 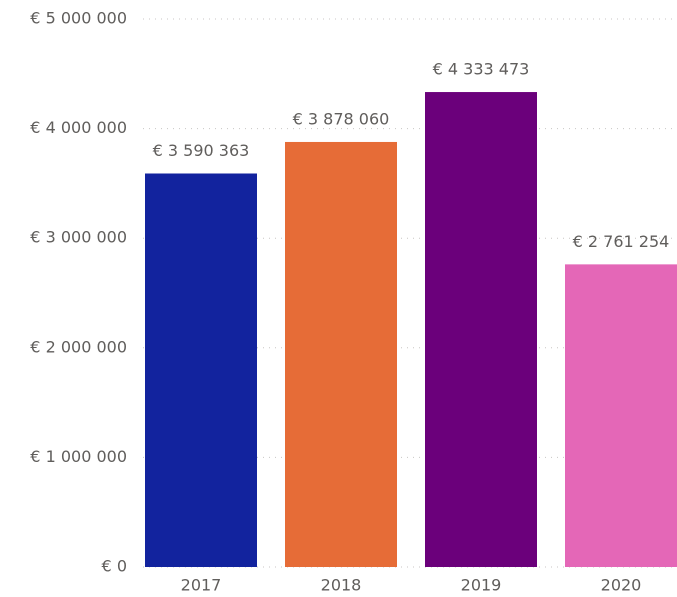 What do you see at coordinates (341, 585) in the screenshot?
I see `x-tick-label: 2018` at bounding box center [341, 585].